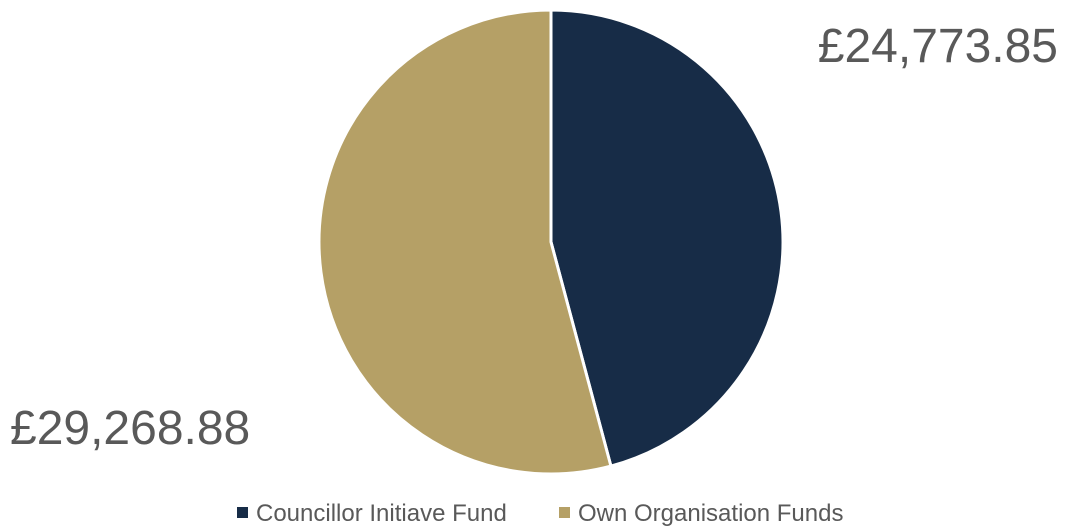 The width and height of the screenshot is (1066, 526). What do you see at coordinates (242, 512) in the screenshot?
I see `legend-swatch-councillor-initiave-fund` at bounding box center [242, 512].